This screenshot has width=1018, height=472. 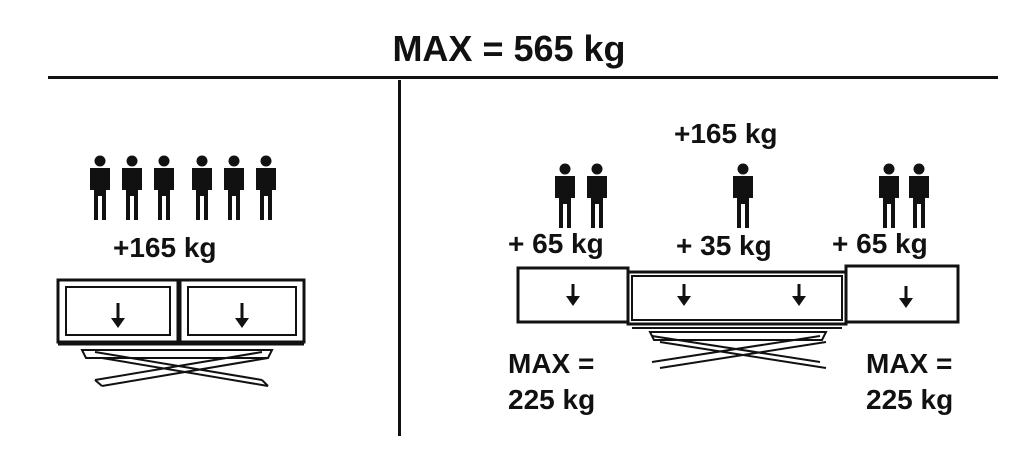 What do you see at coordinates (724, 245) in the screenshot?
I see `right-center-load-label: + 35 kg` at bounding box center [724, 245].